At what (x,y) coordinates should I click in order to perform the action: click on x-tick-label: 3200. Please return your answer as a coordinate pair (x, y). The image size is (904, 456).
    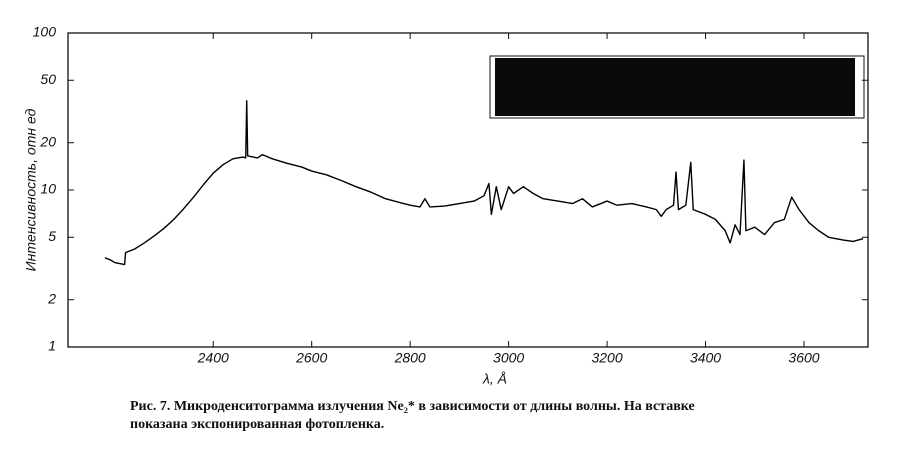
    Looking at the image, I should click on (606, 358).